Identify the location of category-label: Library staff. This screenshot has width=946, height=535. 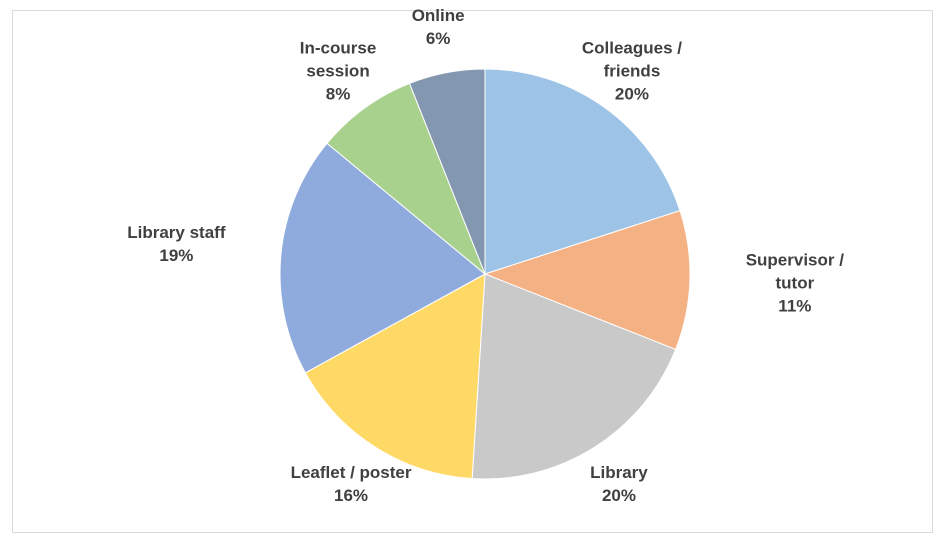
(176, 232).